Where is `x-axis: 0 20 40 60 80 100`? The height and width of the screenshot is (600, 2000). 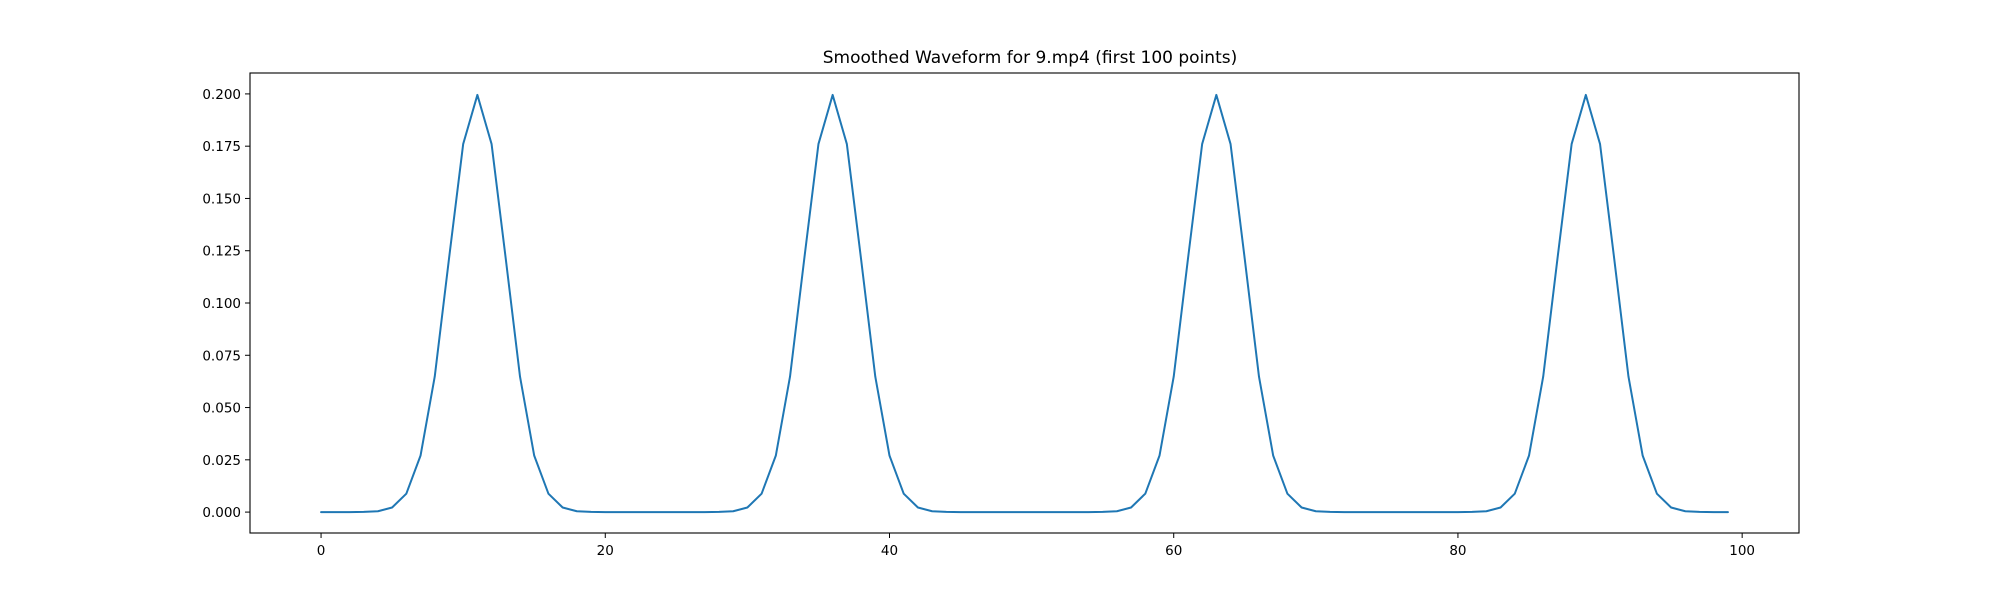 x-axis: 0 20 40 60 80 100 is located at coordinates (1036, 546).